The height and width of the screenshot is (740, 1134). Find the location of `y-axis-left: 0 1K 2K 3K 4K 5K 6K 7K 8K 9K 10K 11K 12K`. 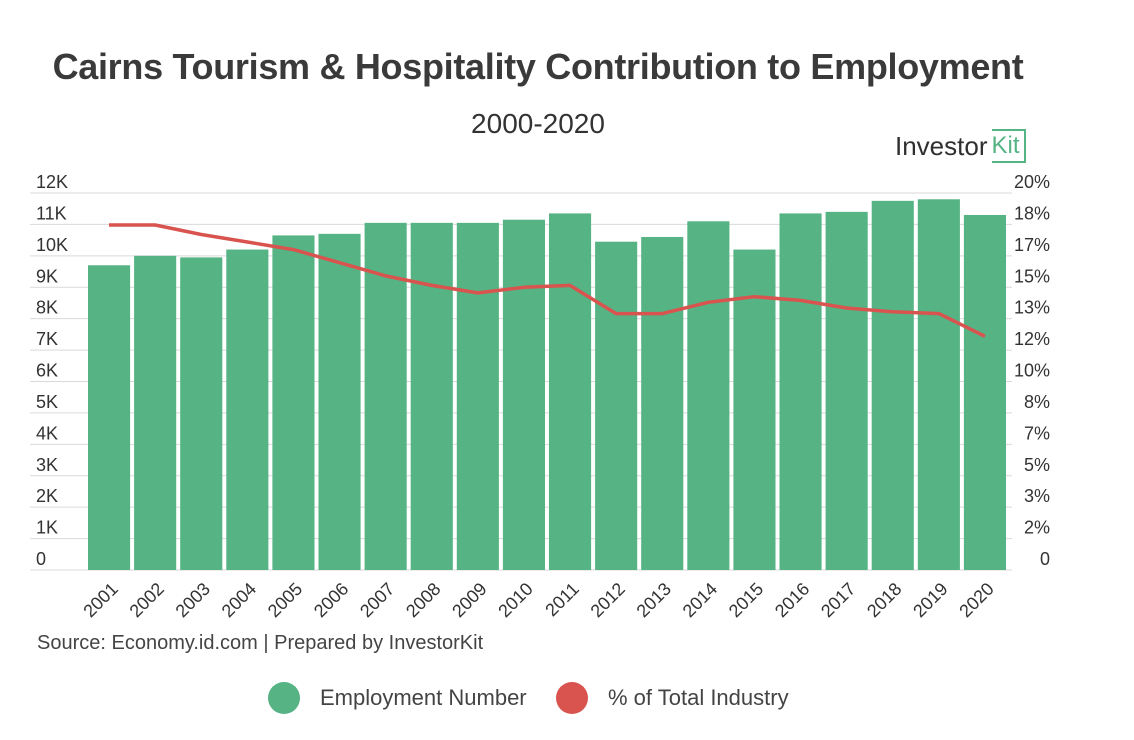

y-axis-left: 0 1K 2K 3K 4K 5K 6K 7K 8K 9K 10K 11K 12K is located at coordinates (52, 370).